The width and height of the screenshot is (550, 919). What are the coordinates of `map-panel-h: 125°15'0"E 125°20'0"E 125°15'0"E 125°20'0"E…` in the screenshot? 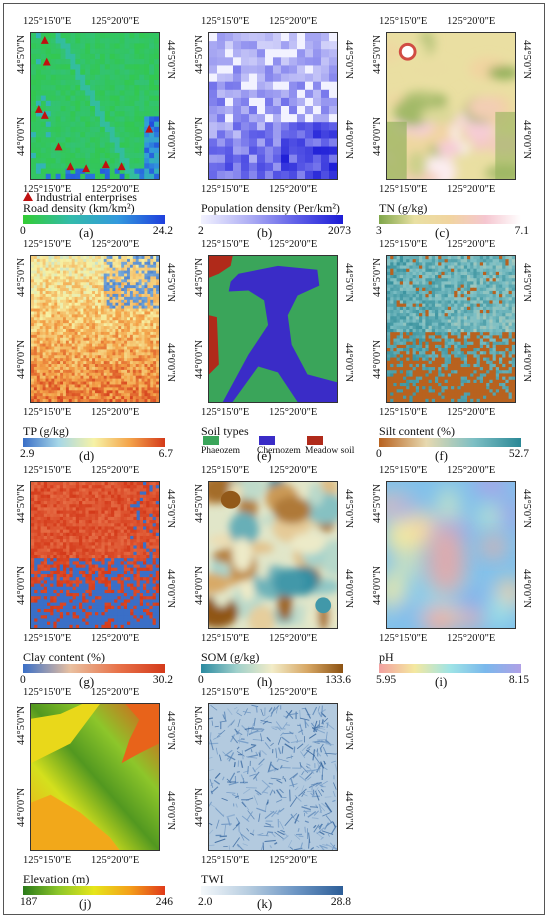 It's located at (273, 575).